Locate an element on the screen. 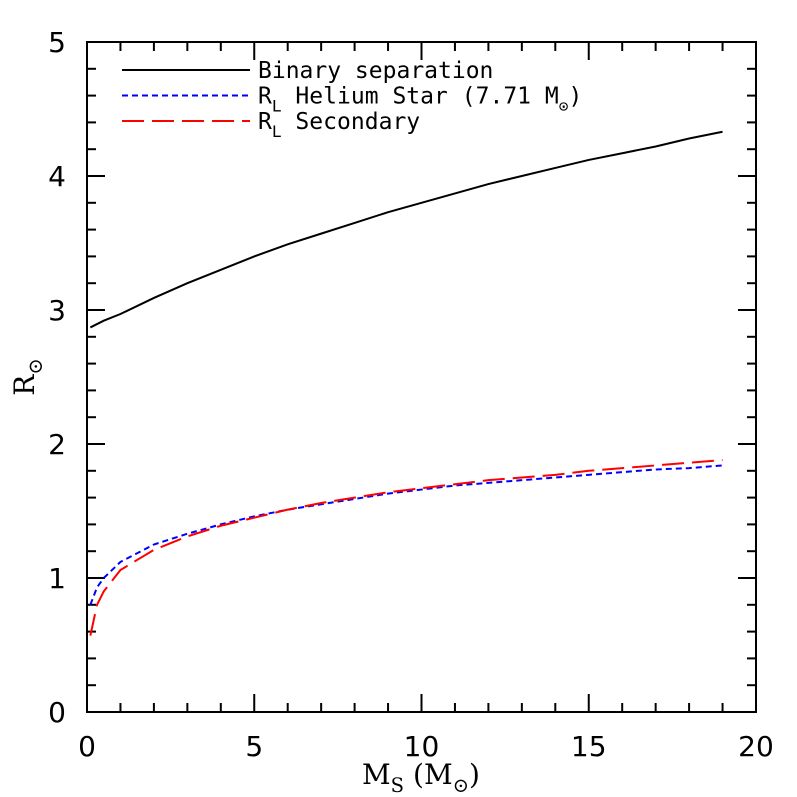  x-tick-label: 10 is located at coordinates (422, 746).